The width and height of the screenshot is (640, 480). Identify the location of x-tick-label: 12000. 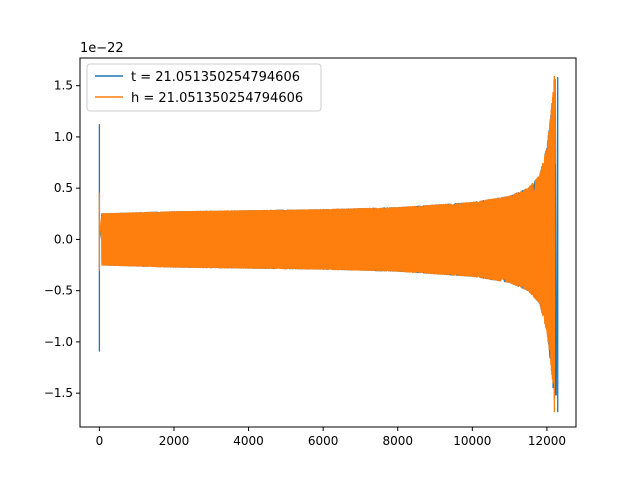
(547, 441).